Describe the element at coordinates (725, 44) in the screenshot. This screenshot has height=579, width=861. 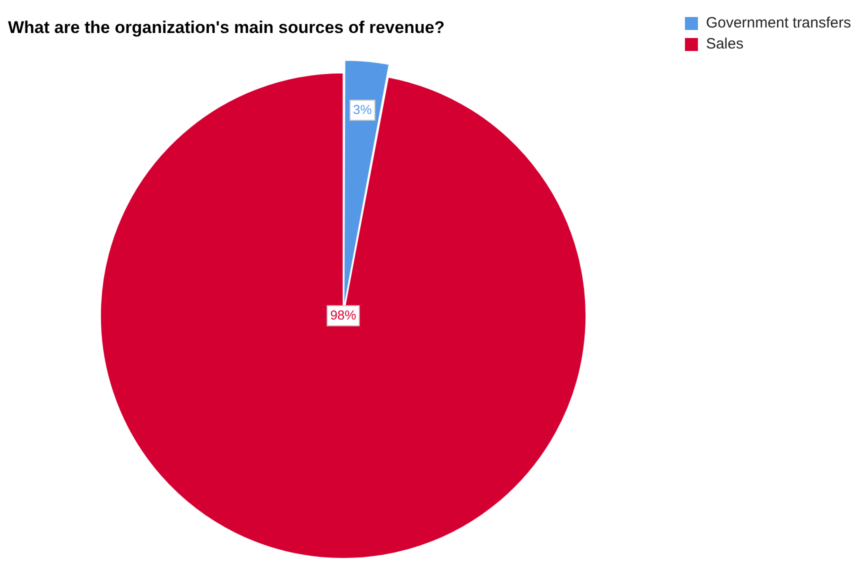
I see `legend-label: Sales` at that location.